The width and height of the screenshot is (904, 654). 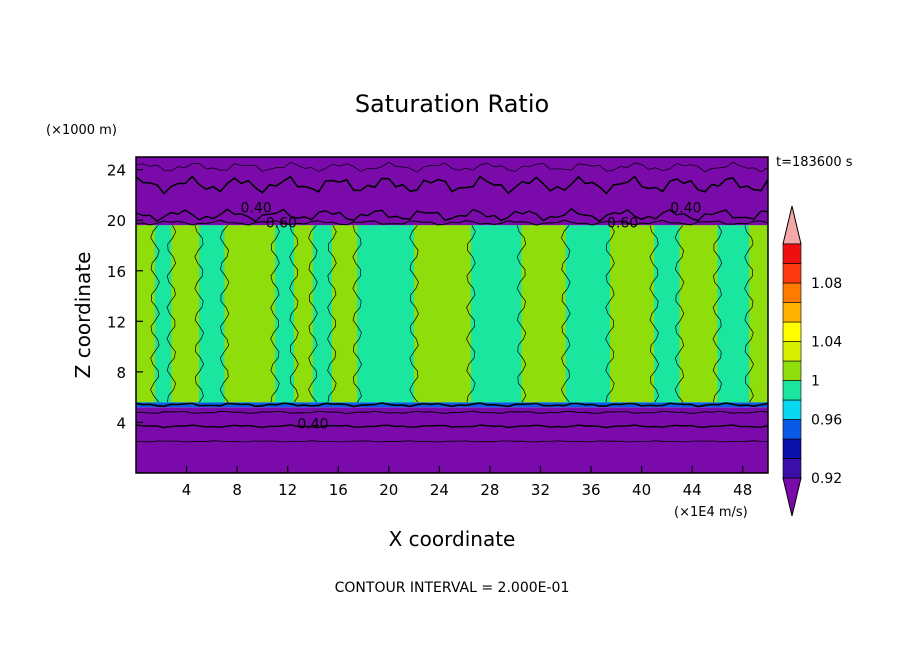 What do you see at coordinates (255, 209) in the screenshot?
I see `contour-label-0: 0.40` at bounding box center [255, 209].